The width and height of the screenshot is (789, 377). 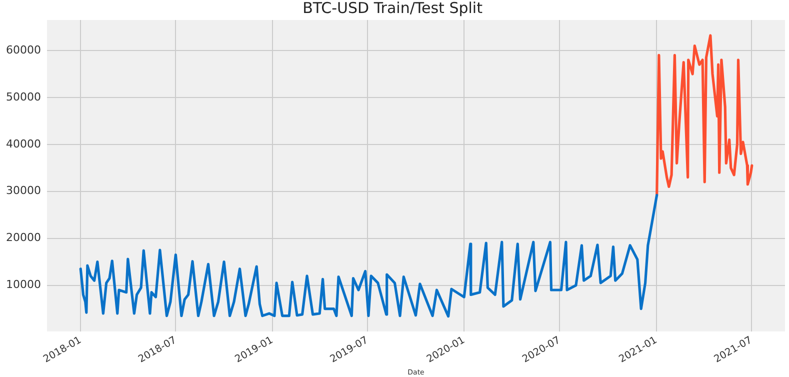 I want to click on chart-title: BTC-USD Train/Test Split, so click(x=392, y=8).